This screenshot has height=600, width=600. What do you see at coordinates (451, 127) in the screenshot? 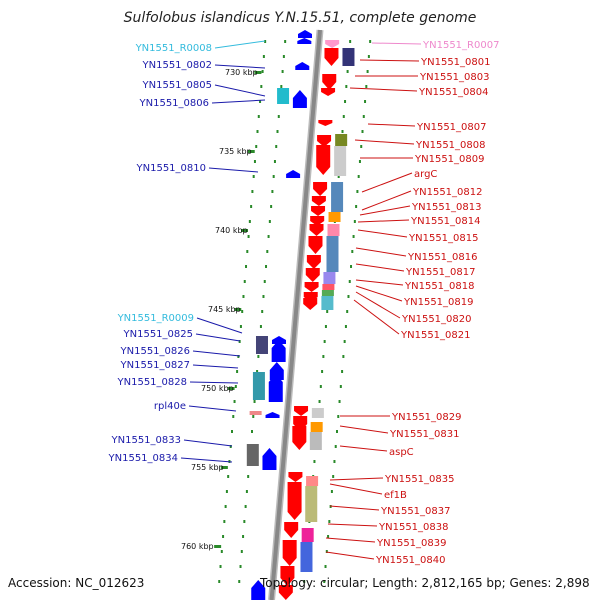
I see `gene-label: YN1551_0807` at bounding box center [451, 127].